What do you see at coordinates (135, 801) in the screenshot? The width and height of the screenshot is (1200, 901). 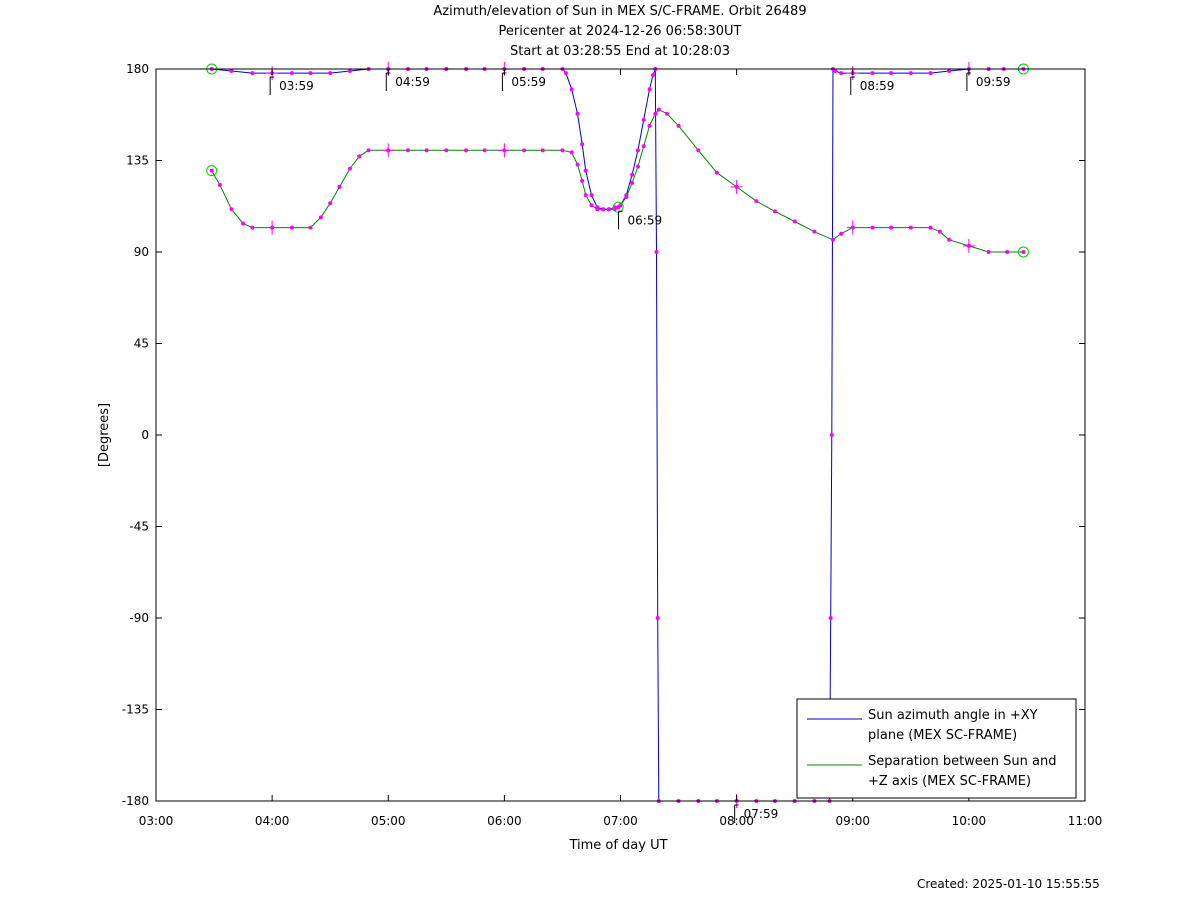 I see `y-tick-label: -180` at bounding box center [135, 801].